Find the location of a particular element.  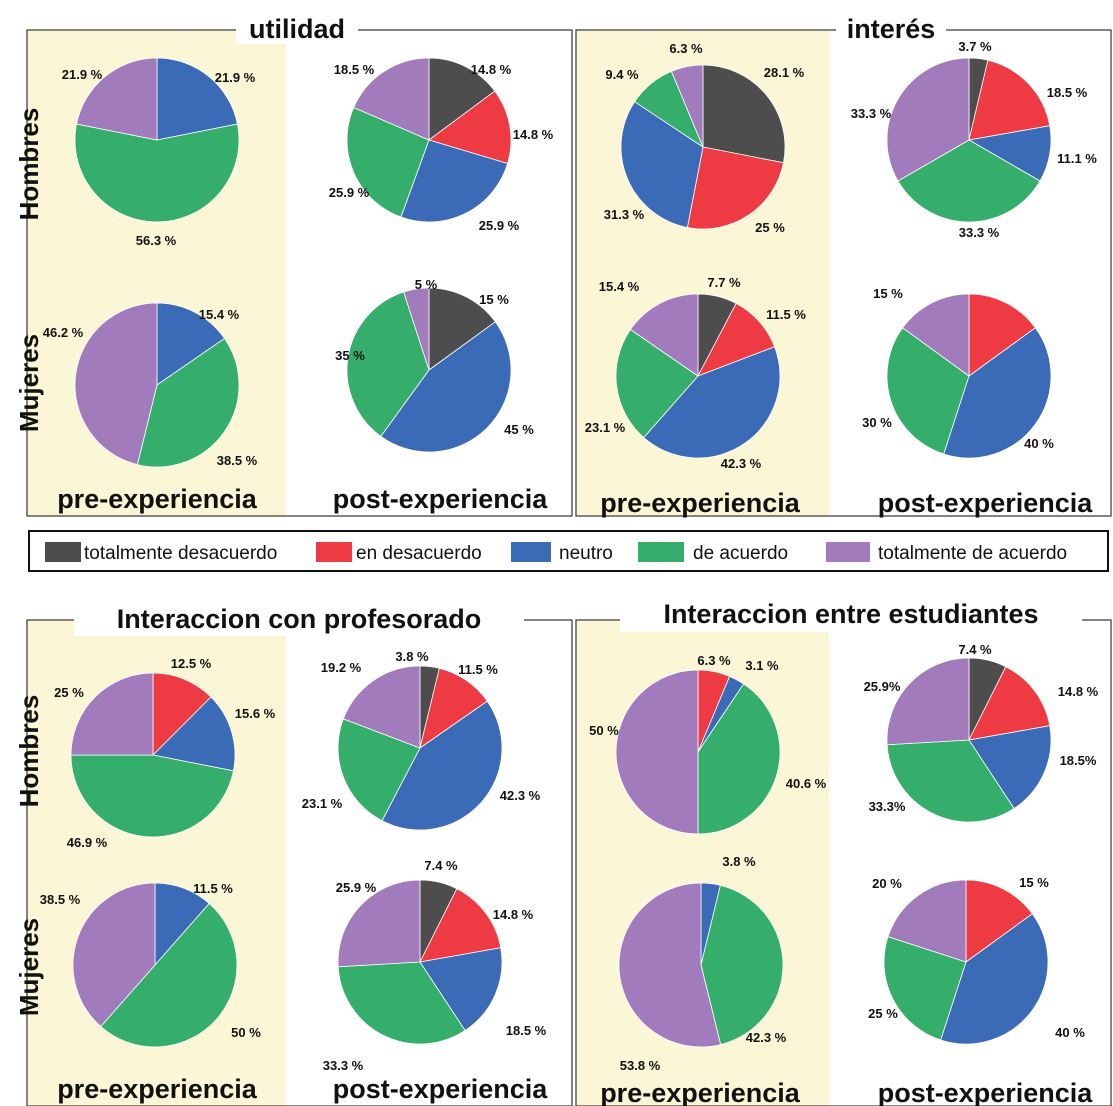

legend-label-neutro: neutro is located at coordinates (586, 553).